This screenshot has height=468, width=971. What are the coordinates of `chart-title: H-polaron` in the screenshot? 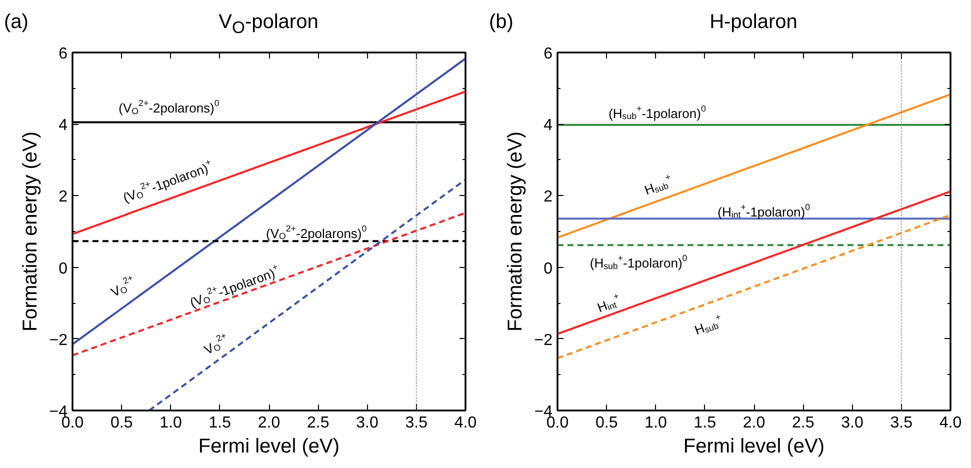 It's located at (753, 22).